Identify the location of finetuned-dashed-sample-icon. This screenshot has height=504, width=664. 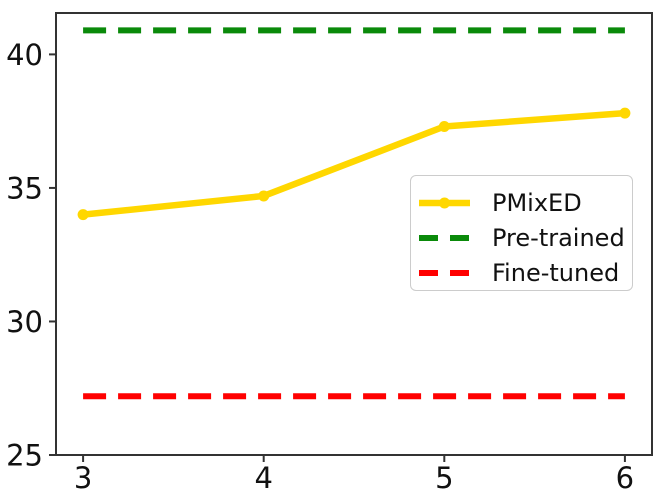
(444, 272).